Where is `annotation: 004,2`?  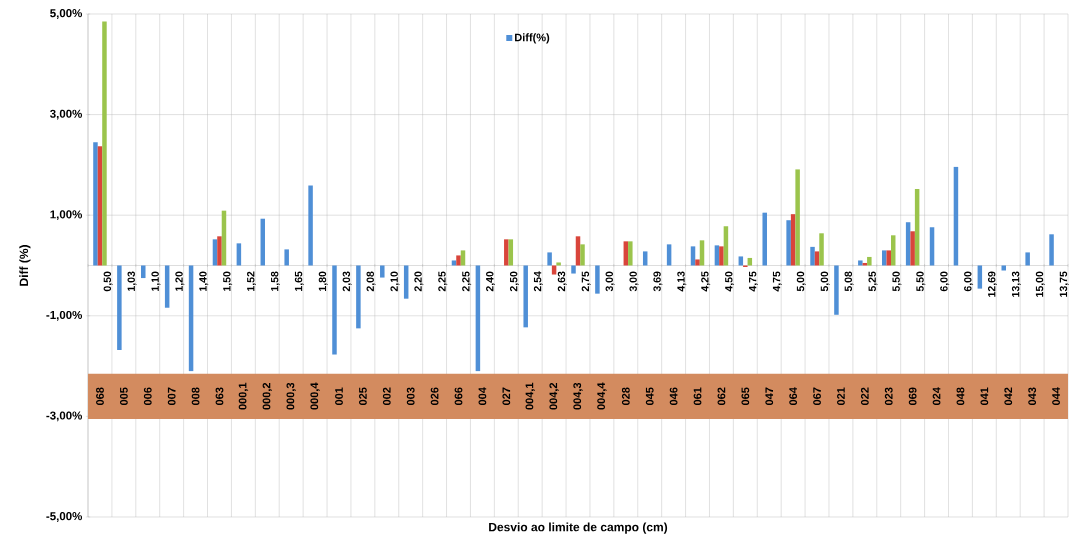 annotation: 004,2 is located at coordinates (554, 396).